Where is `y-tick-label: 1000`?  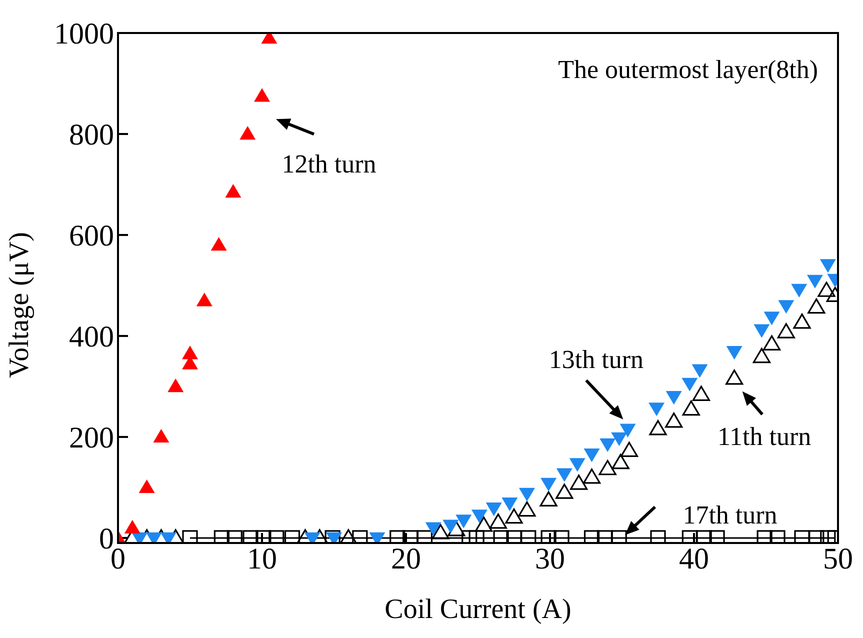 y-tick-label: 1000 is located at coordinates (84, 34).